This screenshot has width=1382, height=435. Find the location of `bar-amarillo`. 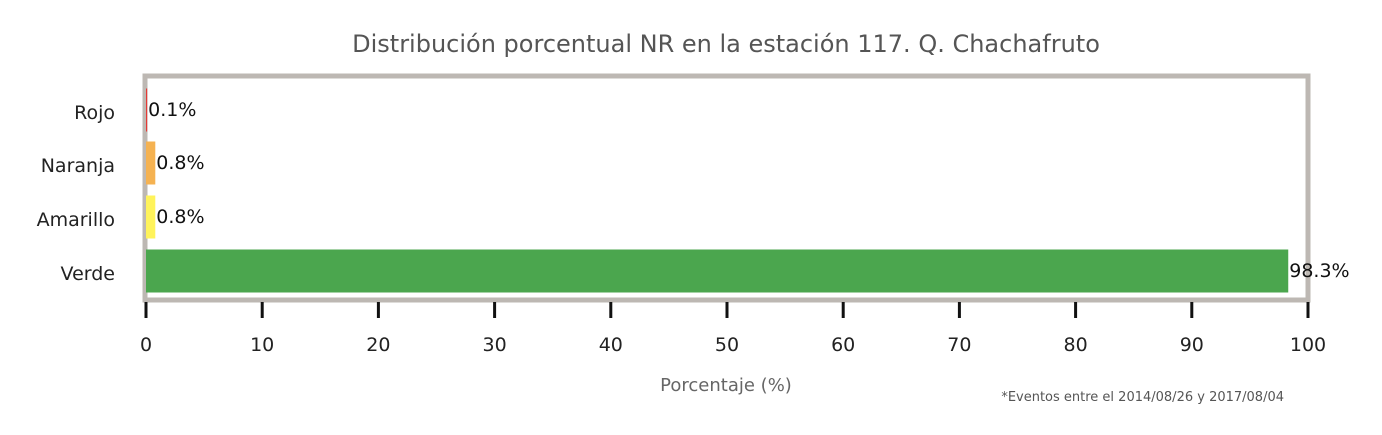

bar-amarillo is located at coordinates (151, 217).